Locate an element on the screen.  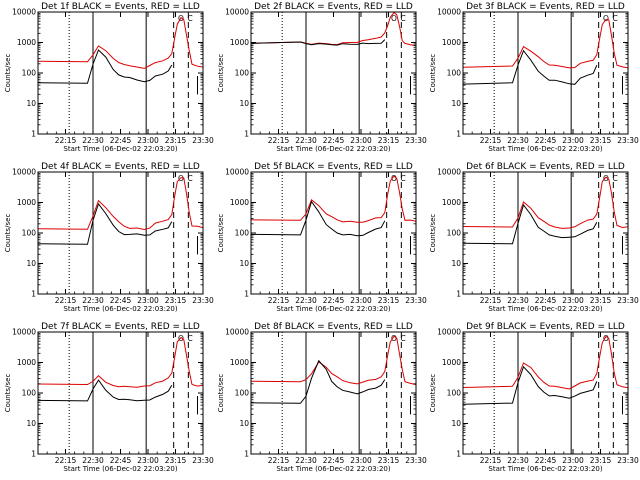
panel-title: Det 7f BLACK = Events, RED = LLD is located at coordinates (120, 327).